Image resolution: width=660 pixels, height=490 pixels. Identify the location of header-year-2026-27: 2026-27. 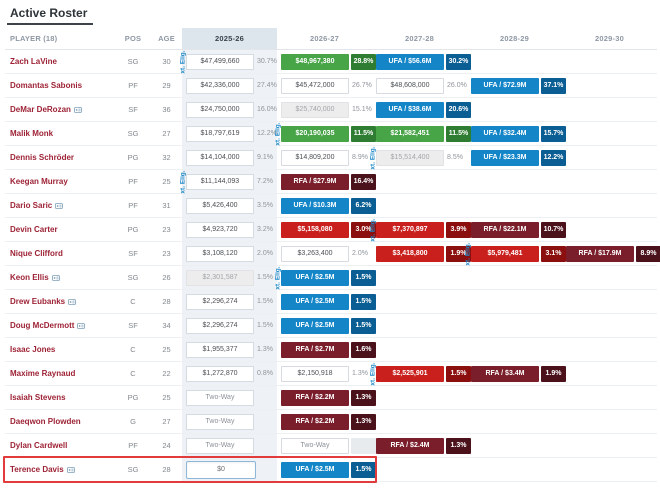
(324, 38).